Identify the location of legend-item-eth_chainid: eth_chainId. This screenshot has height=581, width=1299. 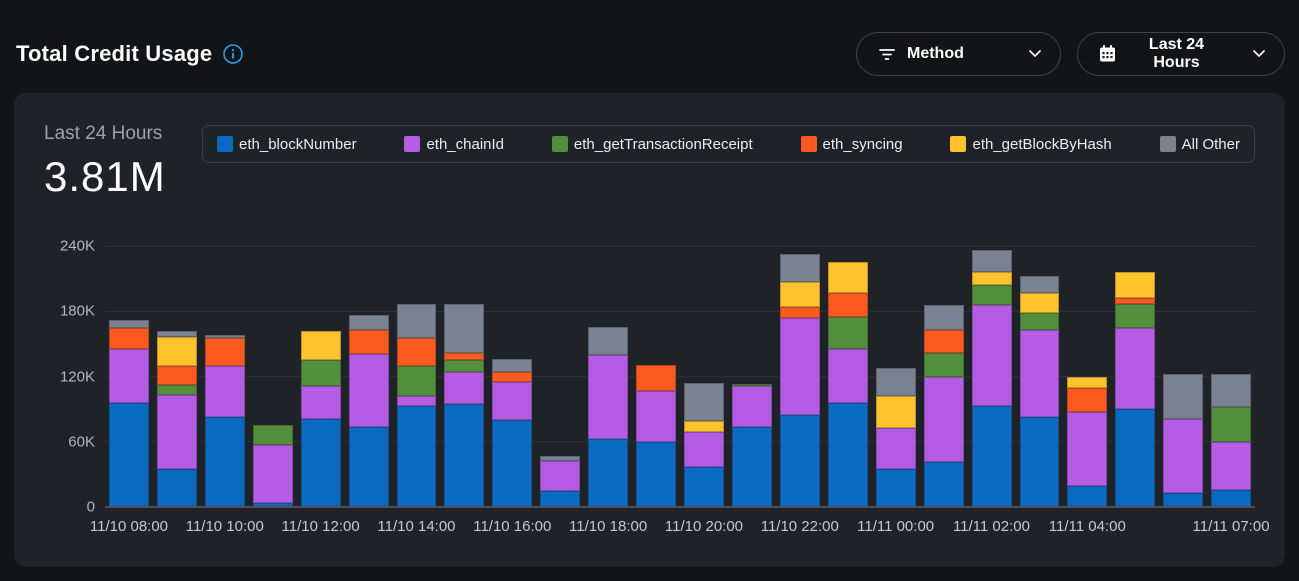
(454, 144).